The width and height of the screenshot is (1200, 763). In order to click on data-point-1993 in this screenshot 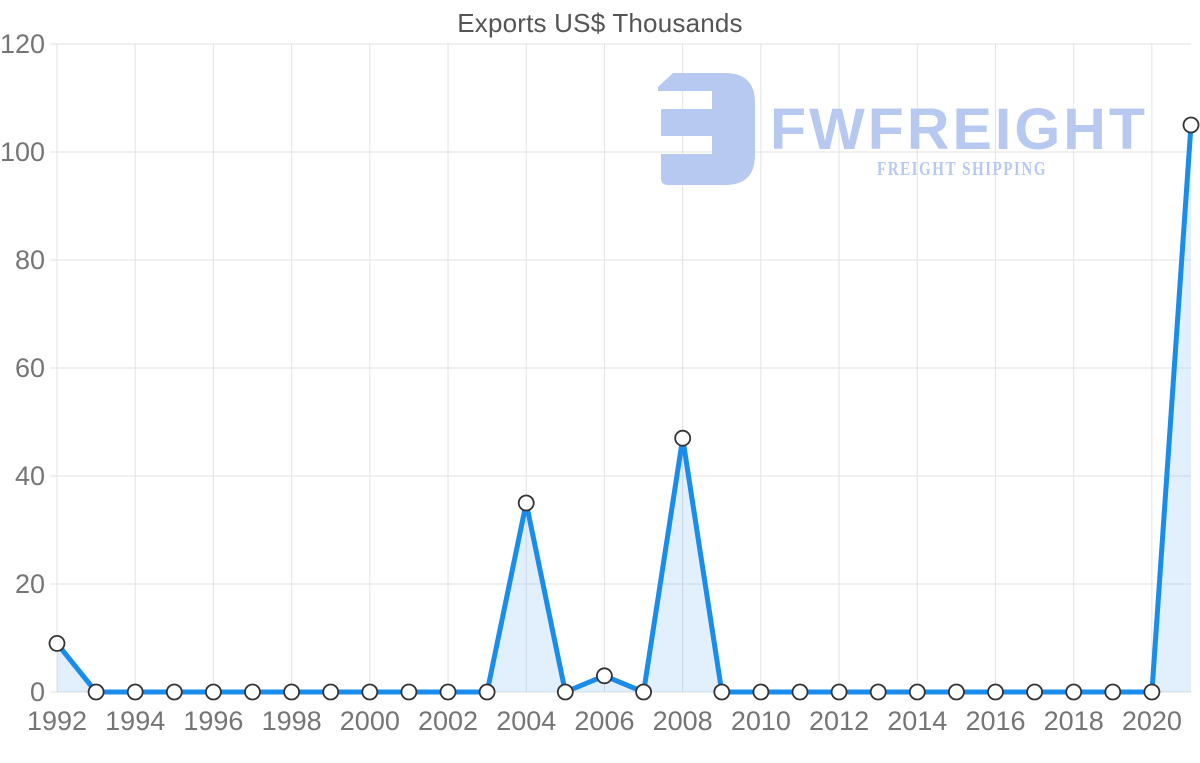, I will do `click(96, 692)`.